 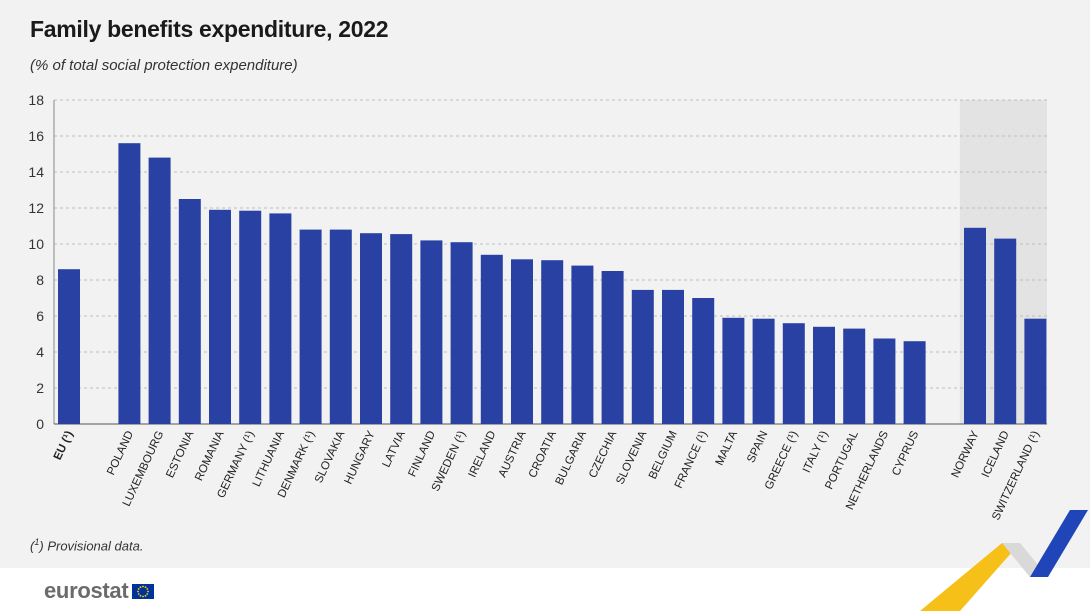 I want to click on y-tick-label: 0, so click(x=40, y=424).